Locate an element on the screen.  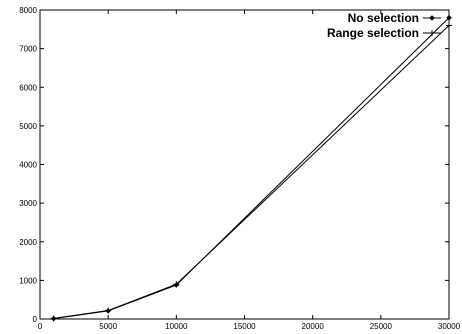
y-tick-label: 1000 is located at coordinates (28, 280).